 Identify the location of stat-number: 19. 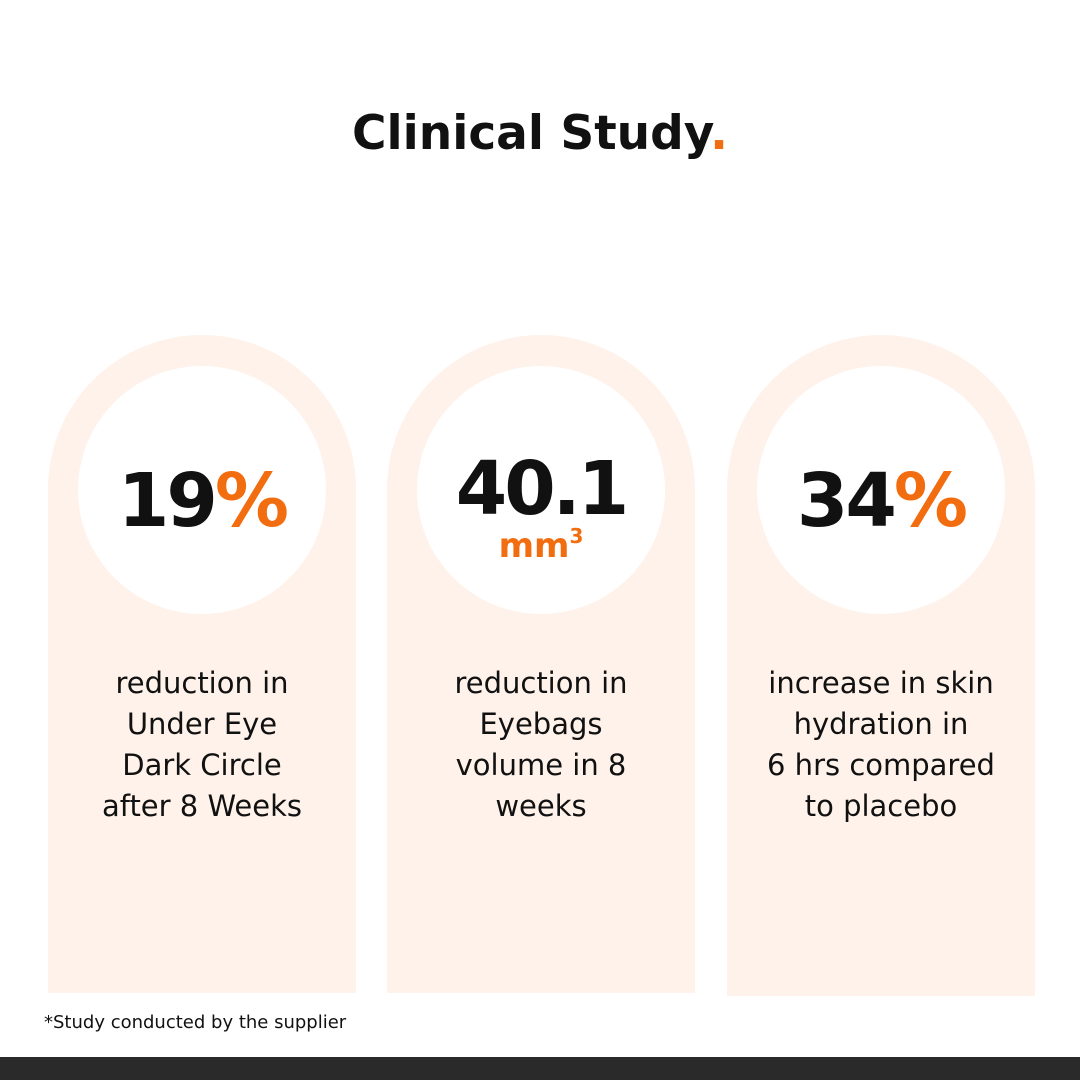
(167, 501).